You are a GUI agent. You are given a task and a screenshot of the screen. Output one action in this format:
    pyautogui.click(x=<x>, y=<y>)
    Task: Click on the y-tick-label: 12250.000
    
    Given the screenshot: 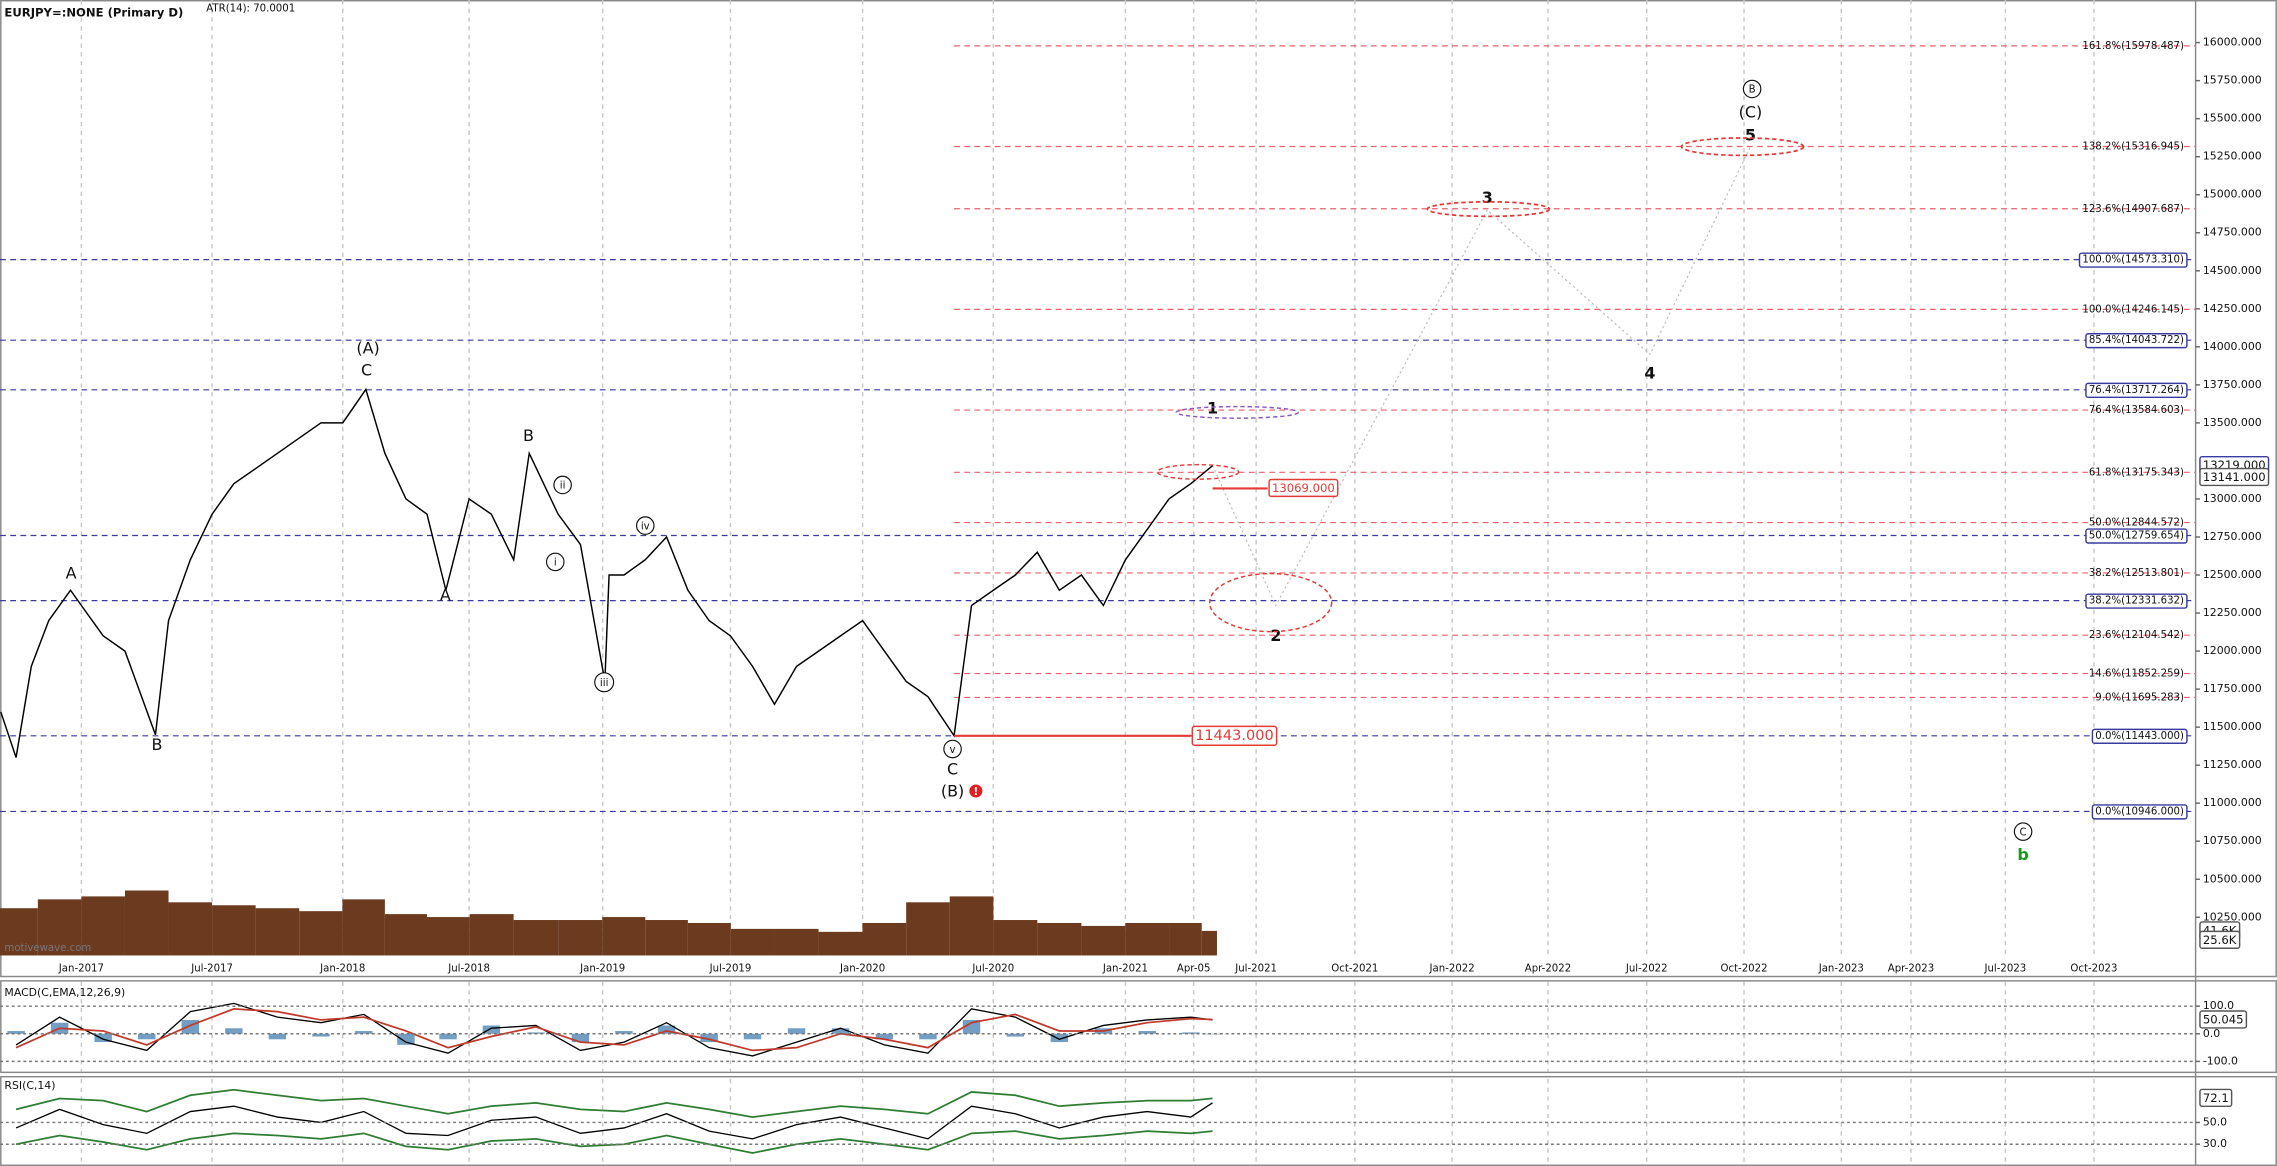 What is the action you would take?
    pyautogui.click(x=2232, y=612)
    